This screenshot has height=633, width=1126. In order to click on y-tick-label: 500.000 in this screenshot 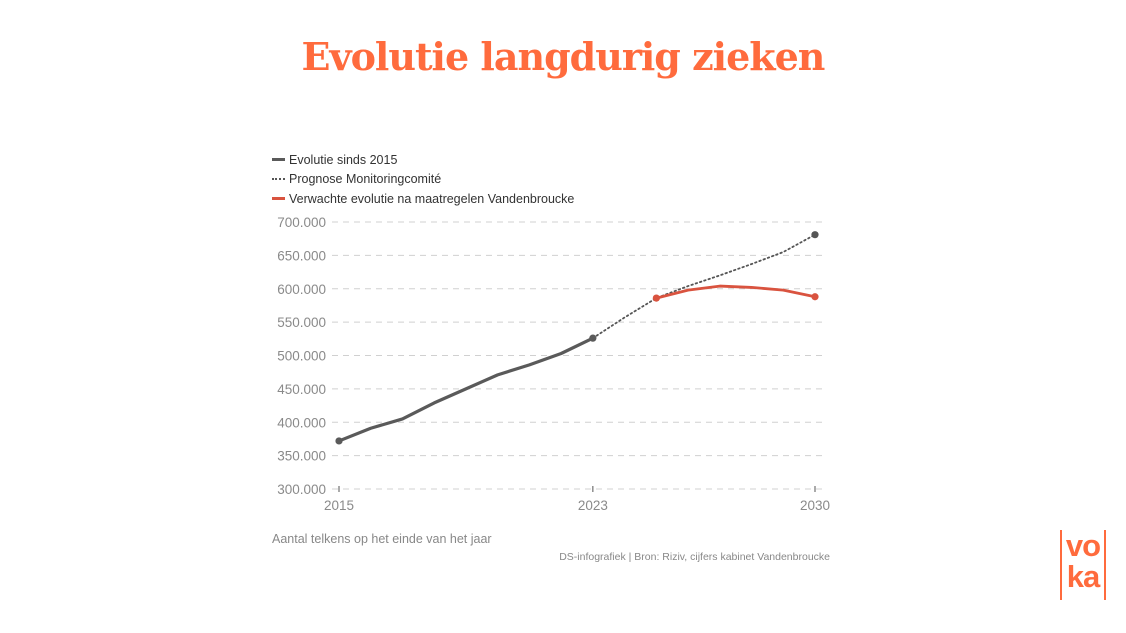, I will do `click(301, 356)`.